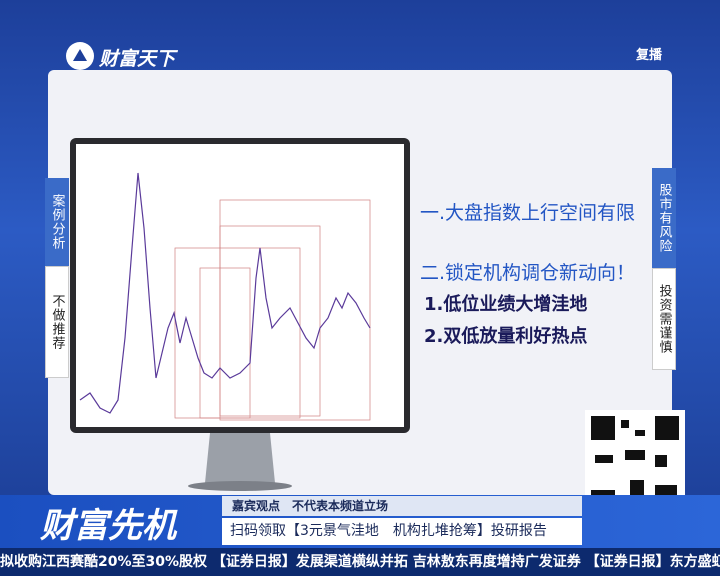 The width and height of the screenshot is (720, 576). Describe the element at coordinates (57, 222) in the screenshot. I see `side-tab: 案例分析` at that location.